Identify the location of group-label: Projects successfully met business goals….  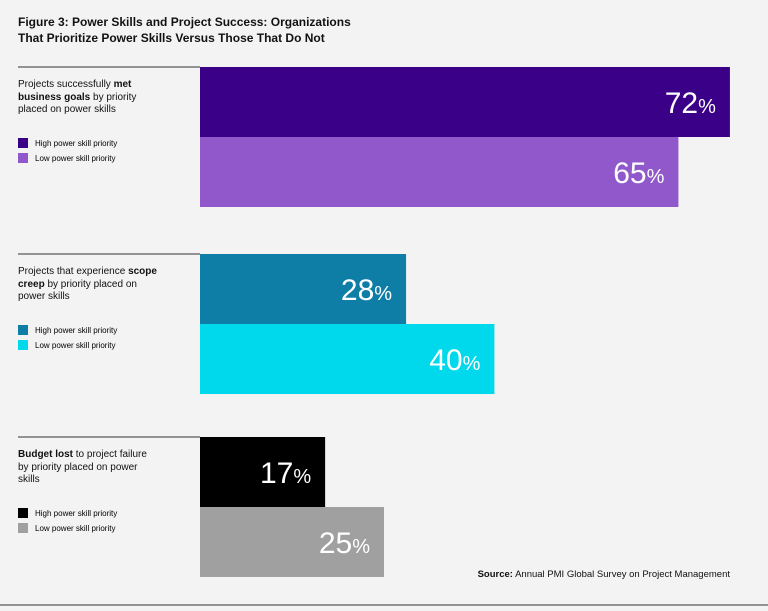
(88, 98).